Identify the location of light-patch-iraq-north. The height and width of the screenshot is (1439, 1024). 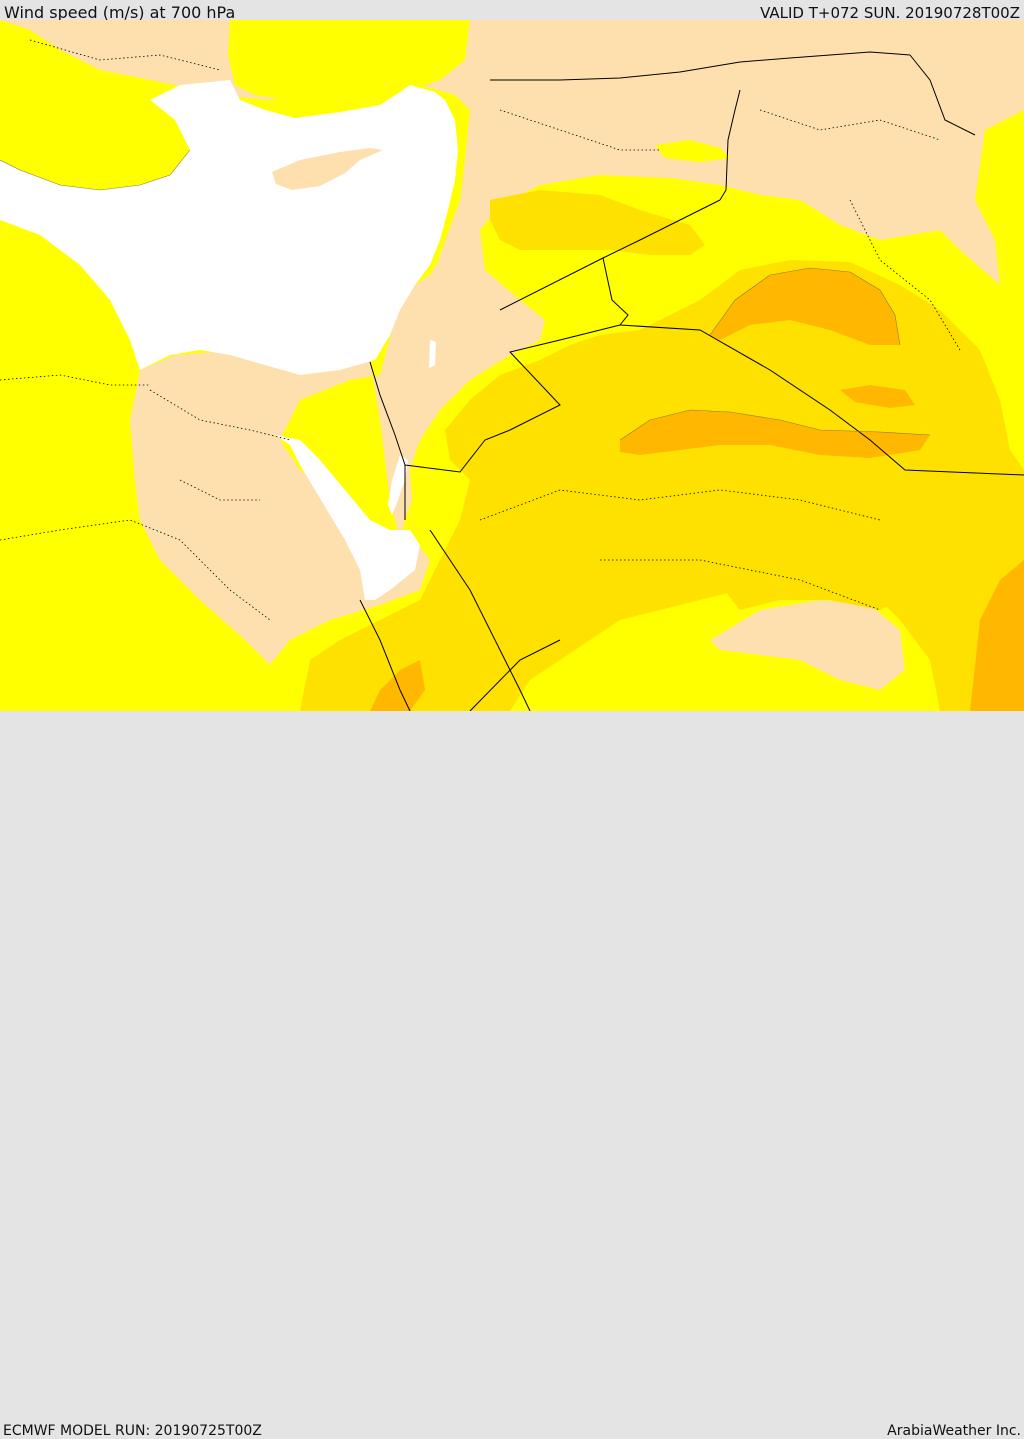
(692, 151).